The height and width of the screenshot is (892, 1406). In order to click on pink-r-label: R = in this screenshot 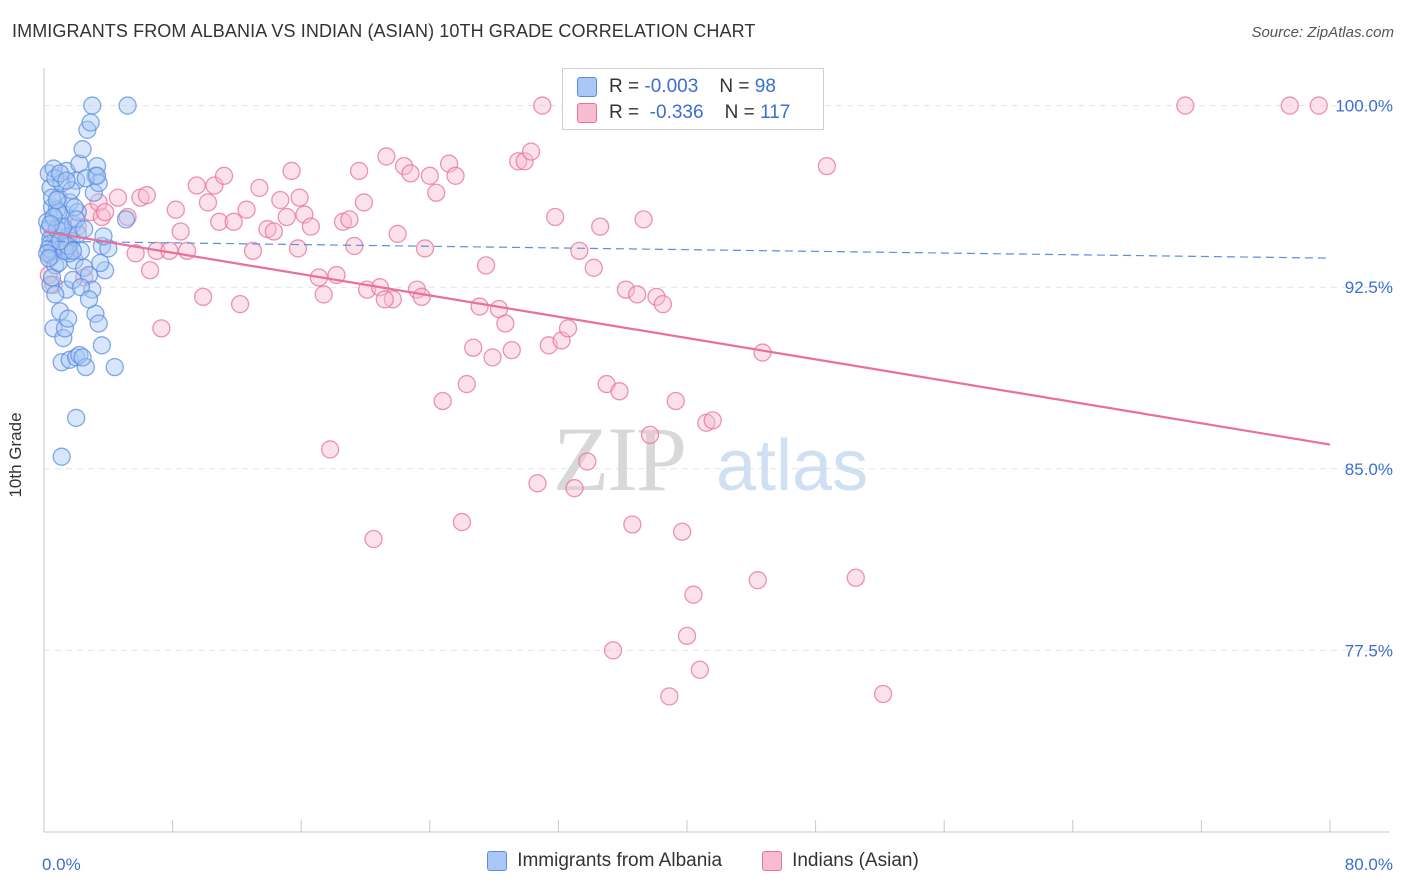, I will do `click(624, 112)`.